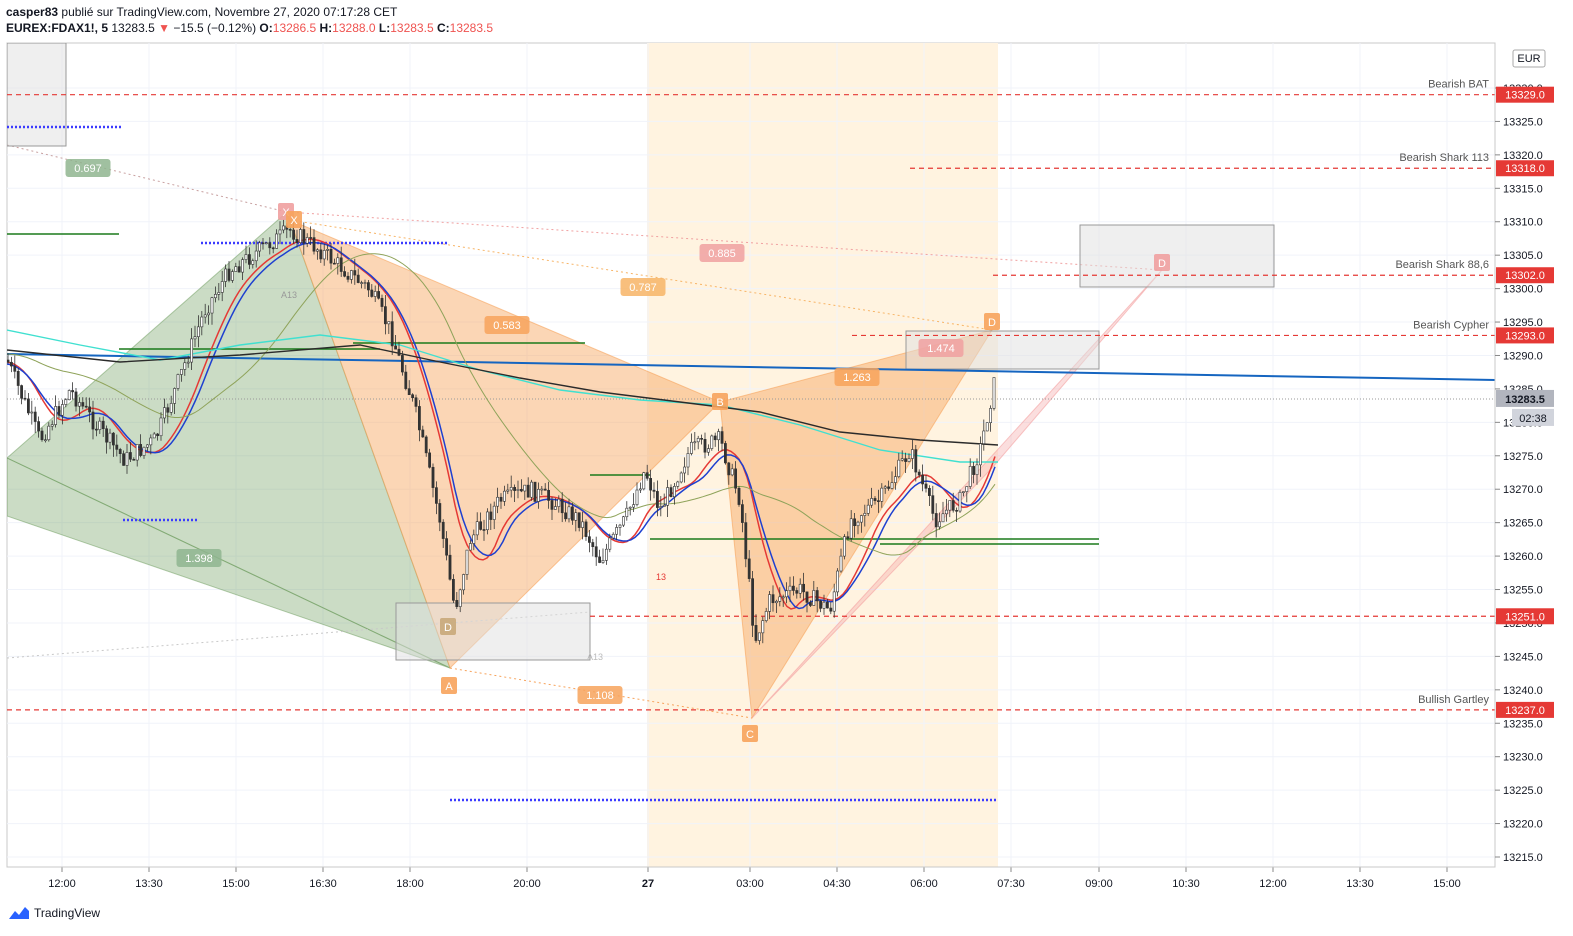 This screenshot has width=1573, height=936. I want to click on price-level-tag-text: 13293.0, so click(1525, 336).